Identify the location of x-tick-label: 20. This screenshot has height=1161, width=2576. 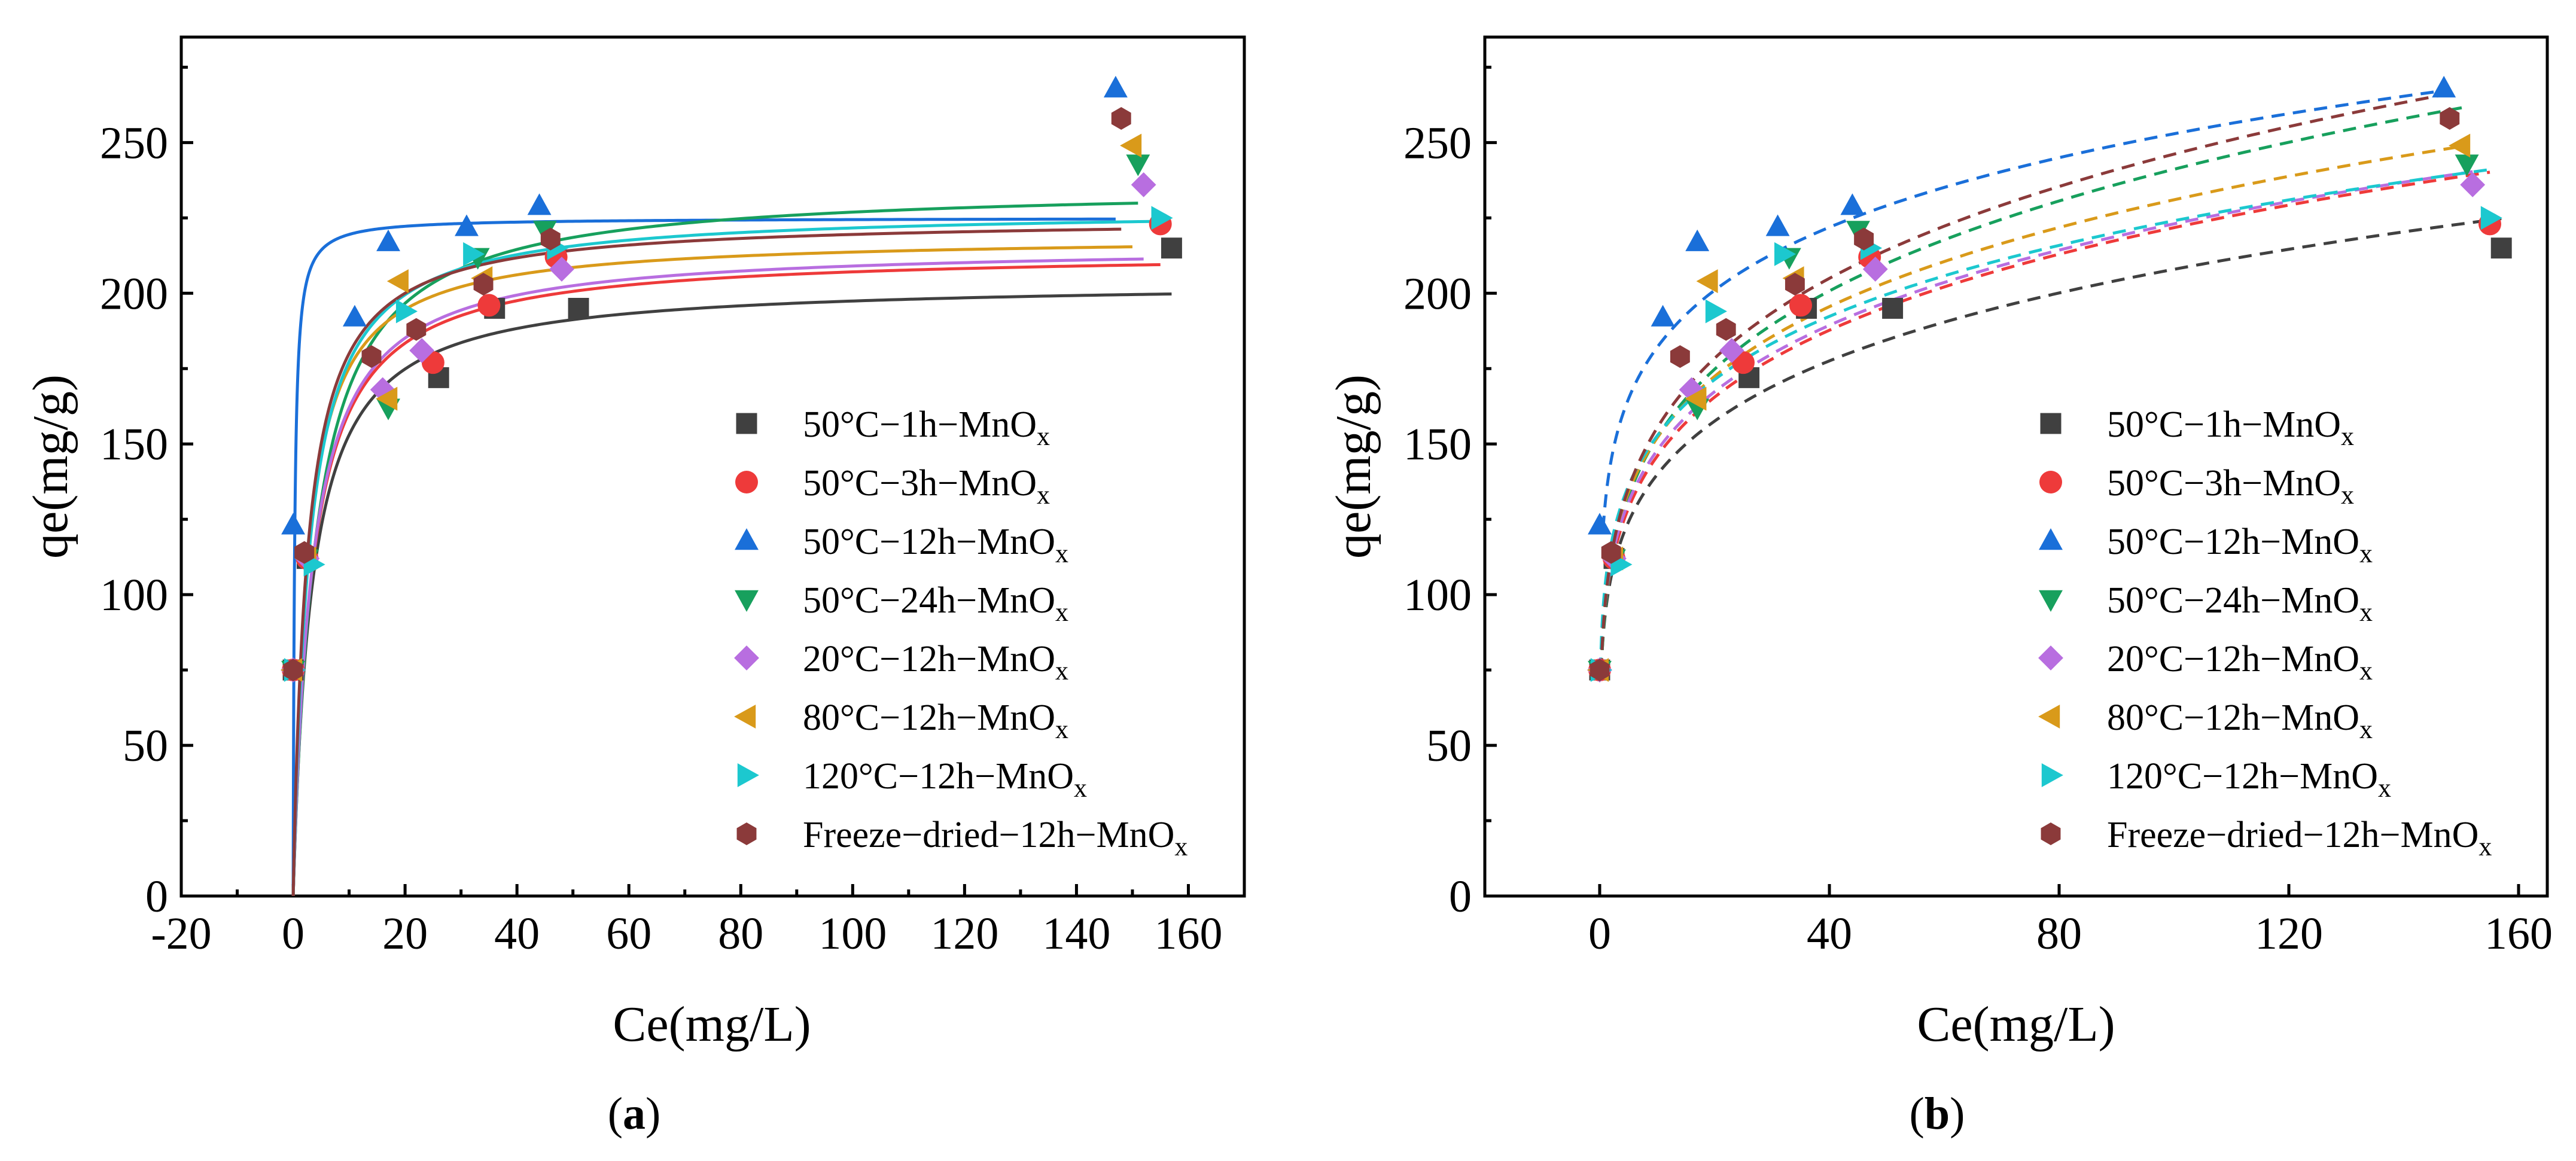
(405, 934).